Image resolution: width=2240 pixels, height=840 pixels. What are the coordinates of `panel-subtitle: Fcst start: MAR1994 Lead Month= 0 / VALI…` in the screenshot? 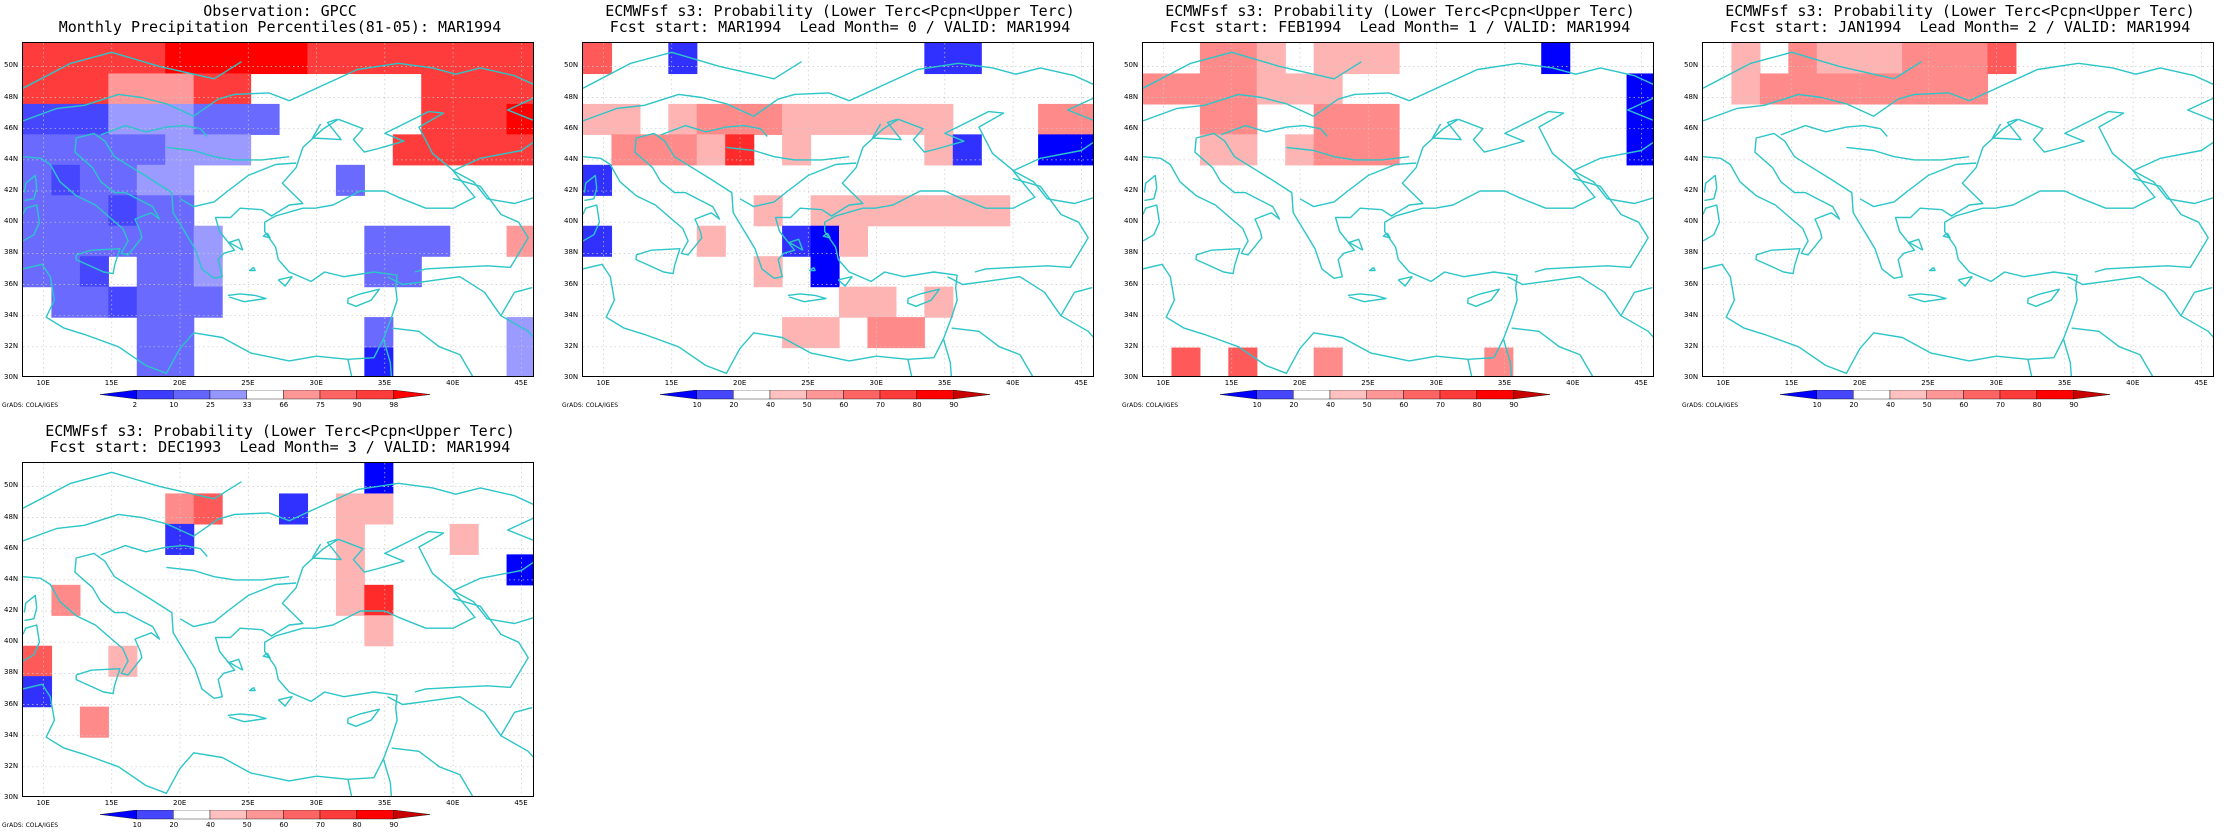 It's located at (840, 27).